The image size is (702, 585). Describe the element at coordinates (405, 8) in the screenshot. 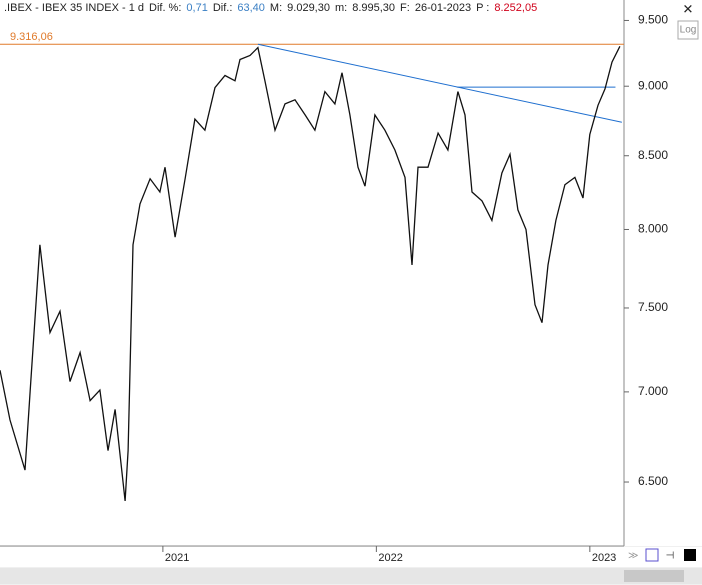

I see `stat-label: F:` at that location.